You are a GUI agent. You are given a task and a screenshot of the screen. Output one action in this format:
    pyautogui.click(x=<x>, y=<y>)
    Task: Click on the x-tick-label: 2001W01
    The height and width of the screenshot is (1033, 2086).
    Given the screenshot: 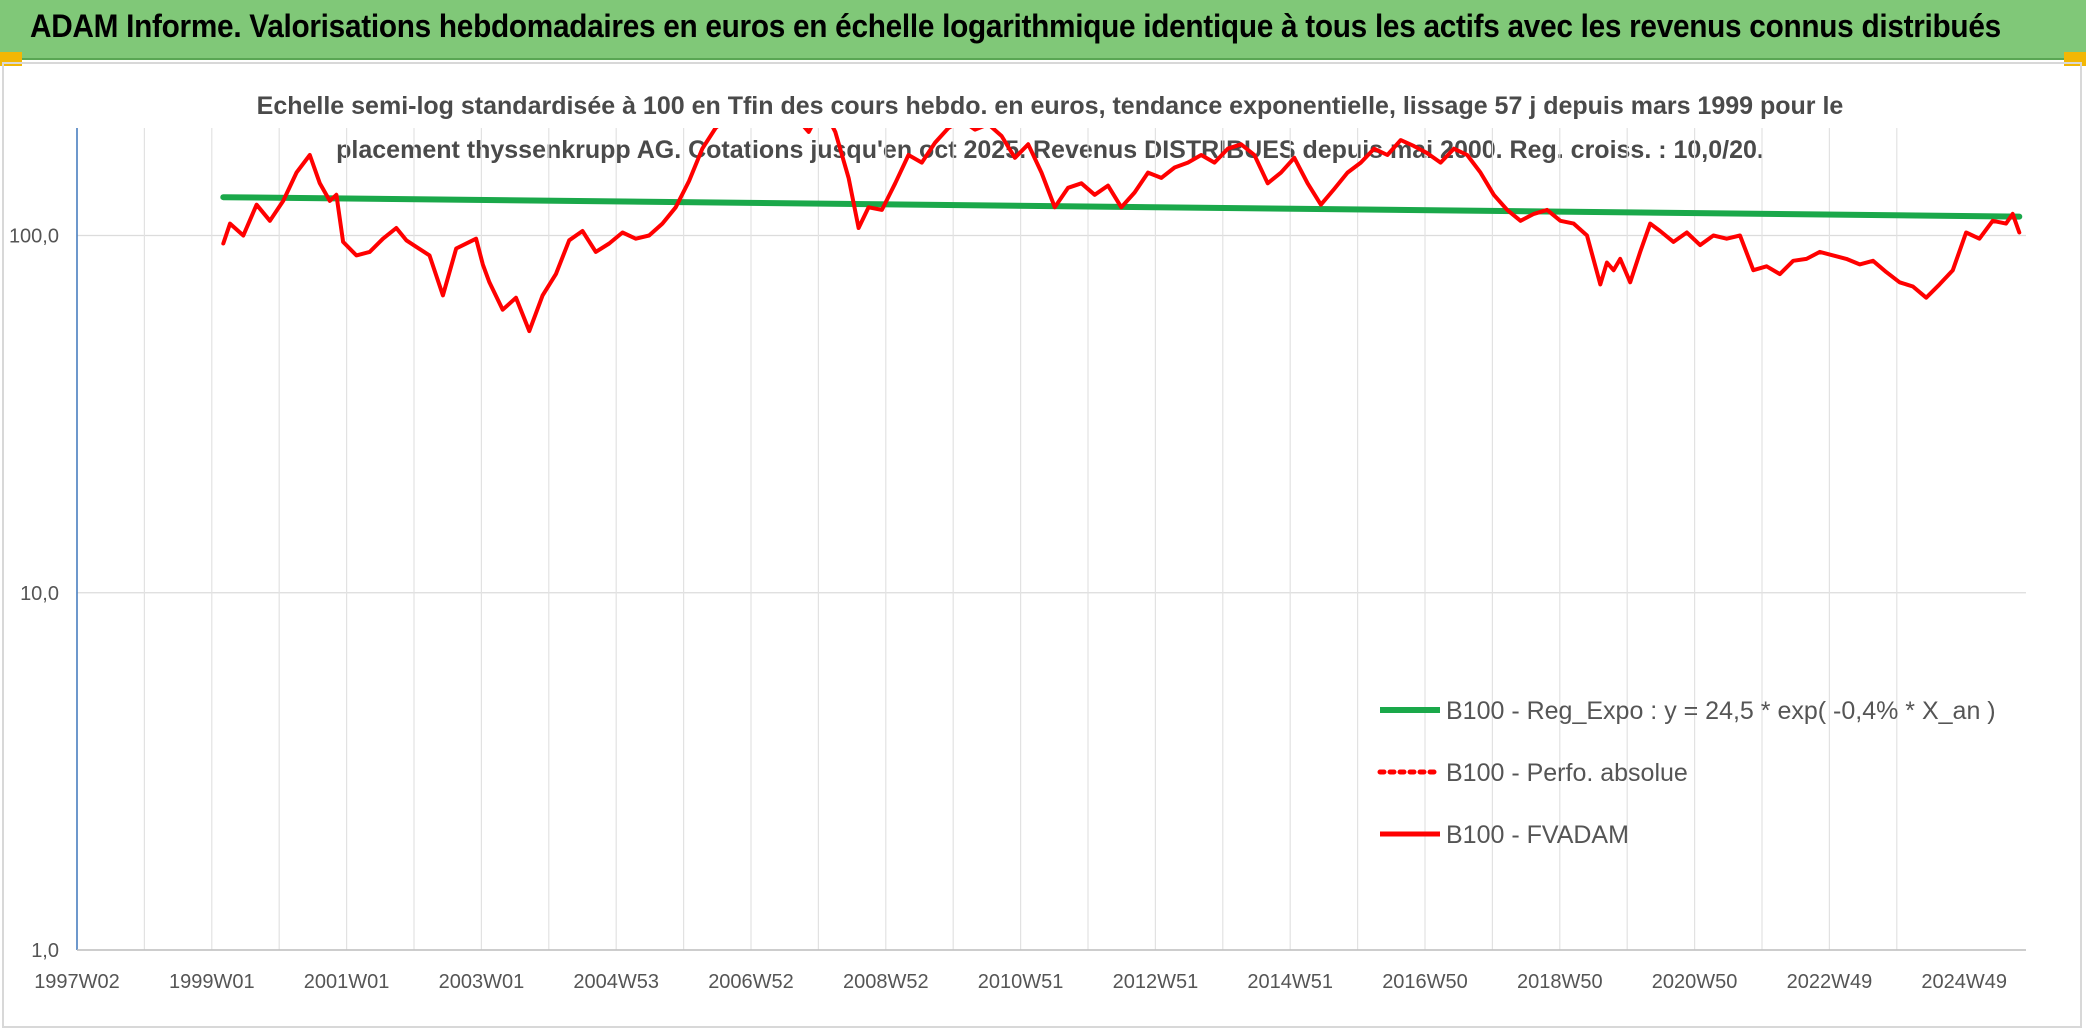 What is the action you would take?
    pyautogui.click(x=347, y=982)
    